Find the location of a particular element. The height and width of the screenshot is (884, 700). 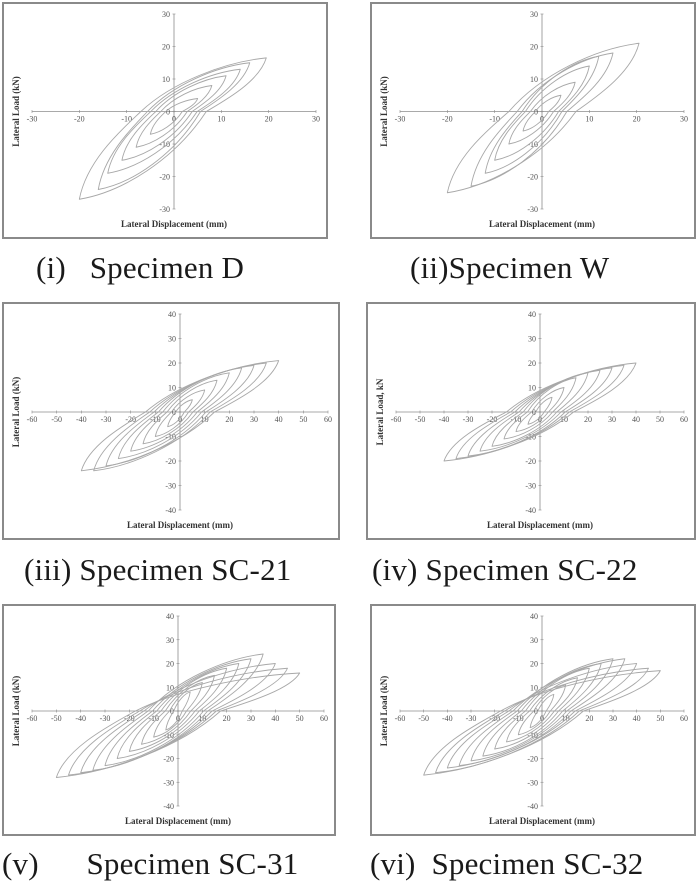

y-tick-label: 40 is located at coordinates (532, 314).